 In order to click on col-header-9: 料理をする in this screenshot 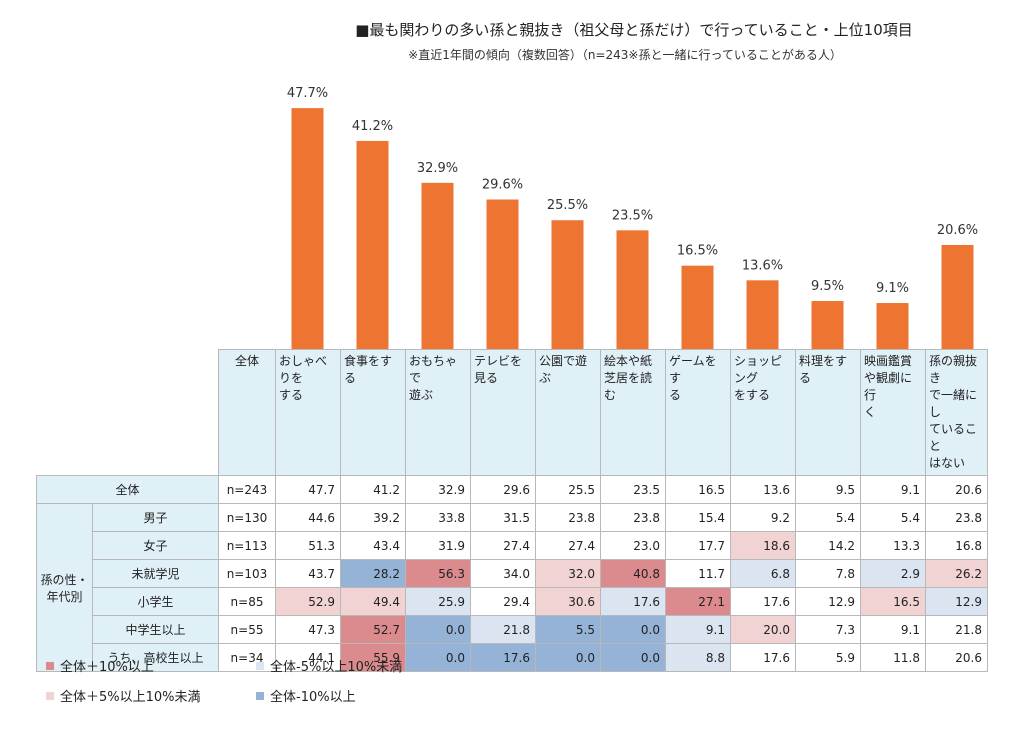, I will do `click(828, 412)`.